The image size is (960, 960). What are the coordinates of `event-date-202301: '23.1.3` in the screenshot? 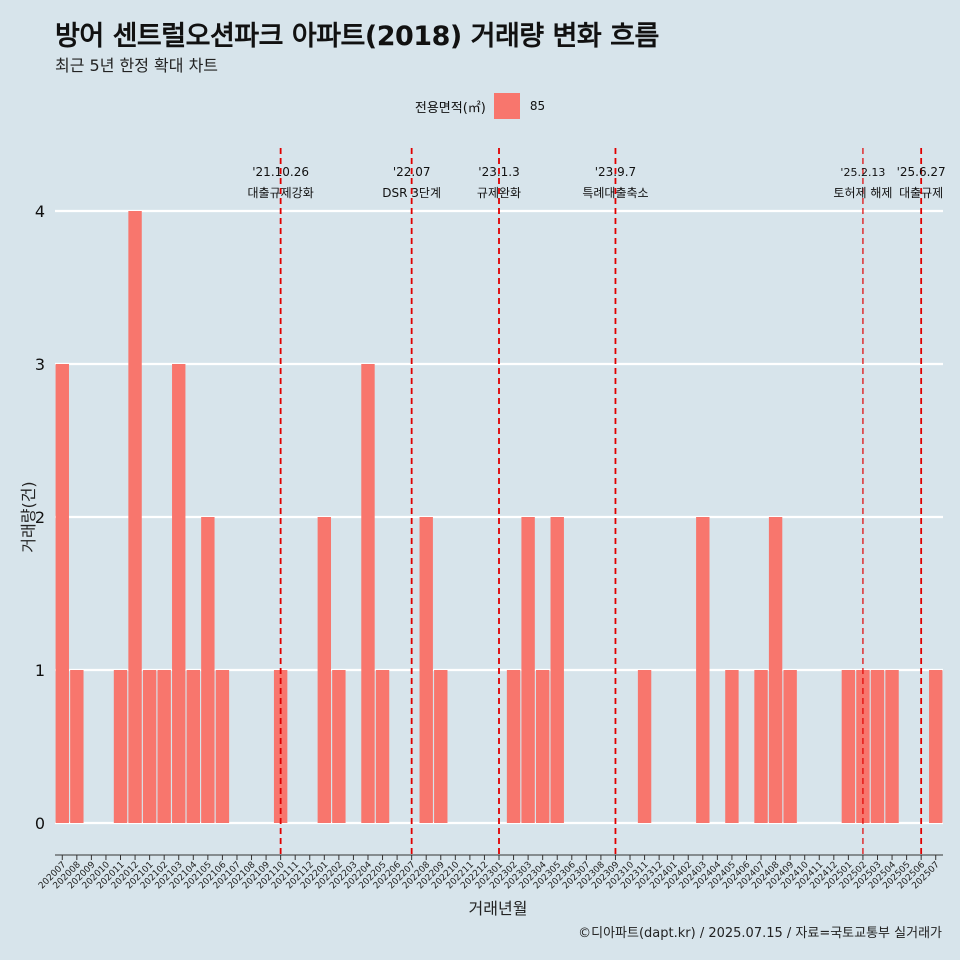 It's located at (498, 172).